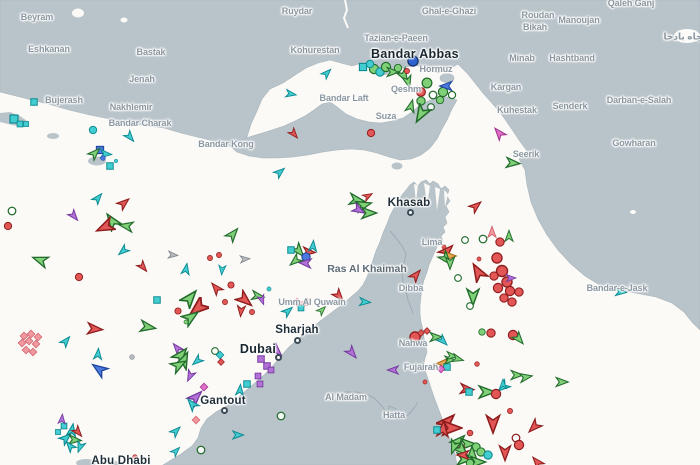 This screenshot has width=700, height=465. I want to click on ship-marker-c-navy, so click(413, 61).